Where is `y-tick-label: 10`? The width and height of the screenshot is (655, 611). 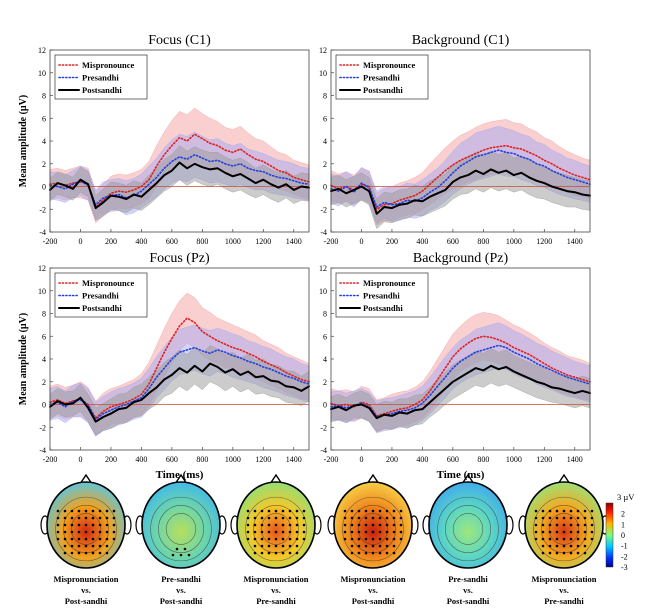
y-tick-label: 10 is located at coordinates (42, 291).